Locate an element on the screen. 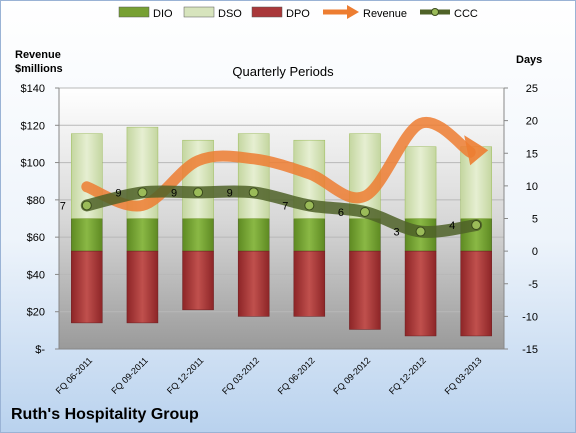  left-tick-label: $40 is located at coordinates (36, 275).